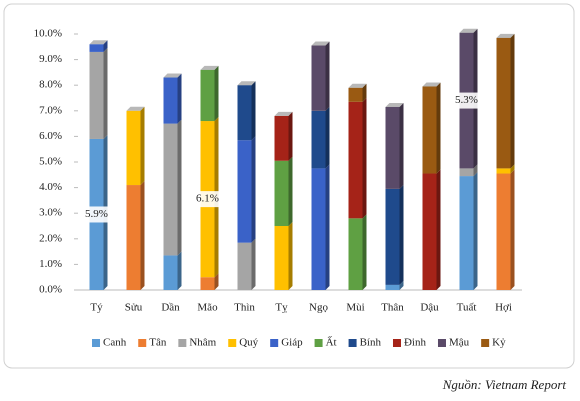 Image resolution: width=580 pixels, height=401 pixels. What do you see at coordinates (50, 136) in the screenshot?
I see `y-tick-label: 6.0%` at bounding box center [50, 136].